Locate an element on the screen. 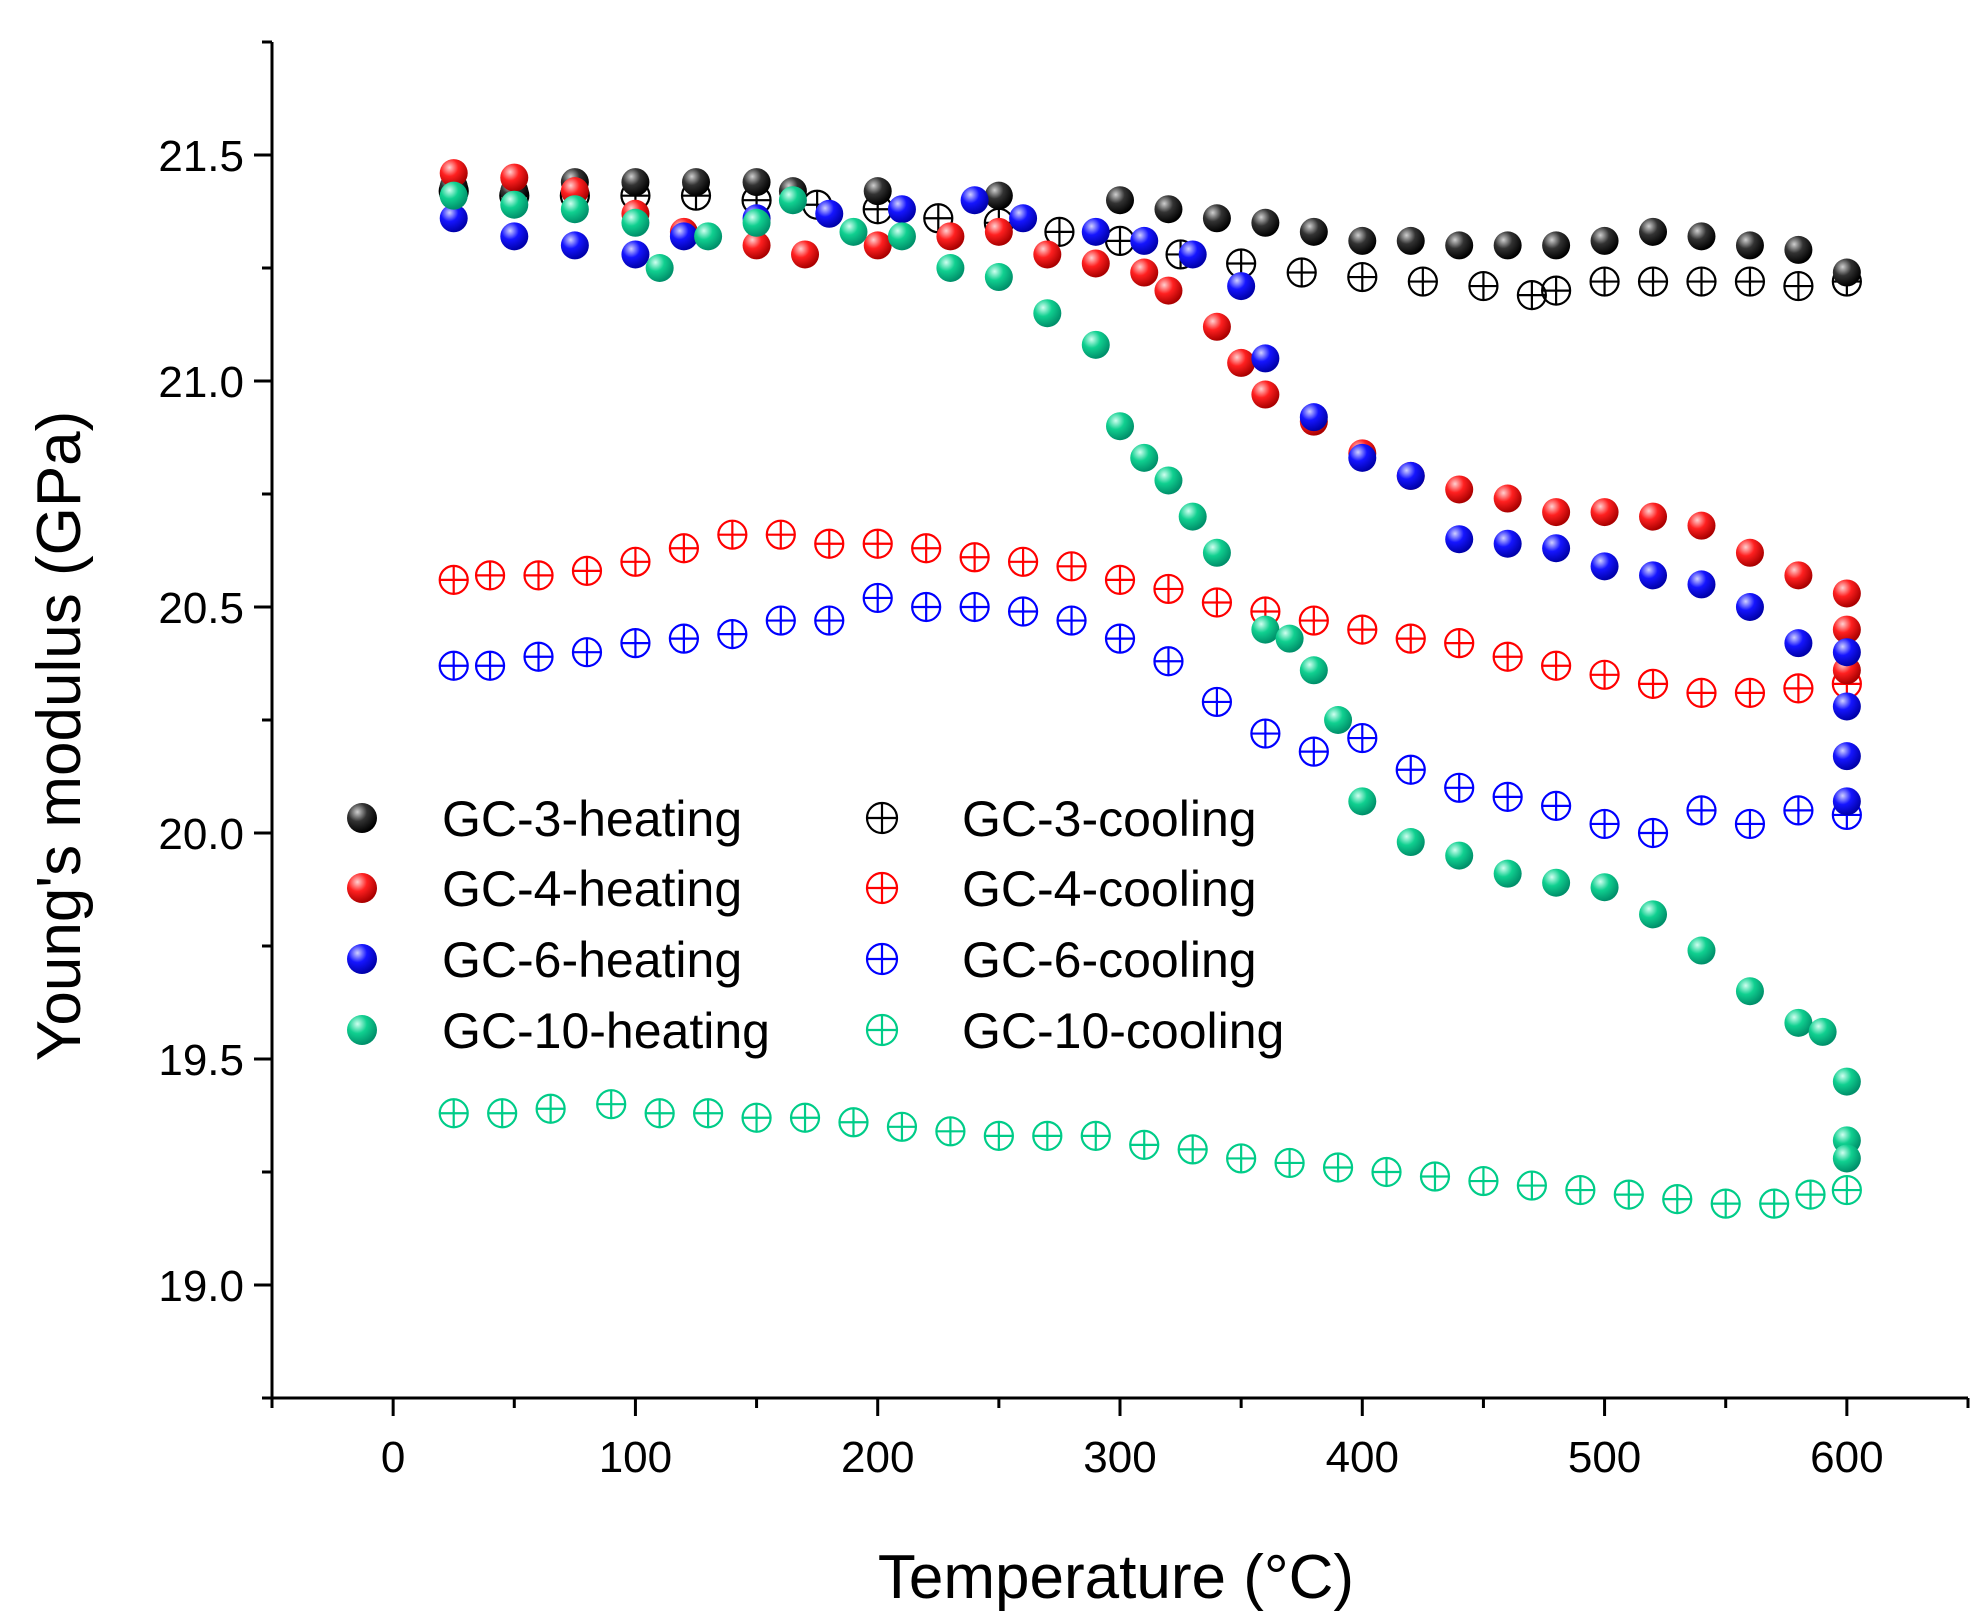 The height and width of the screenshot is (1619, 1986). legend-item-GC-10-heating: GC-10-heating is located at coordinates (558, 1031).